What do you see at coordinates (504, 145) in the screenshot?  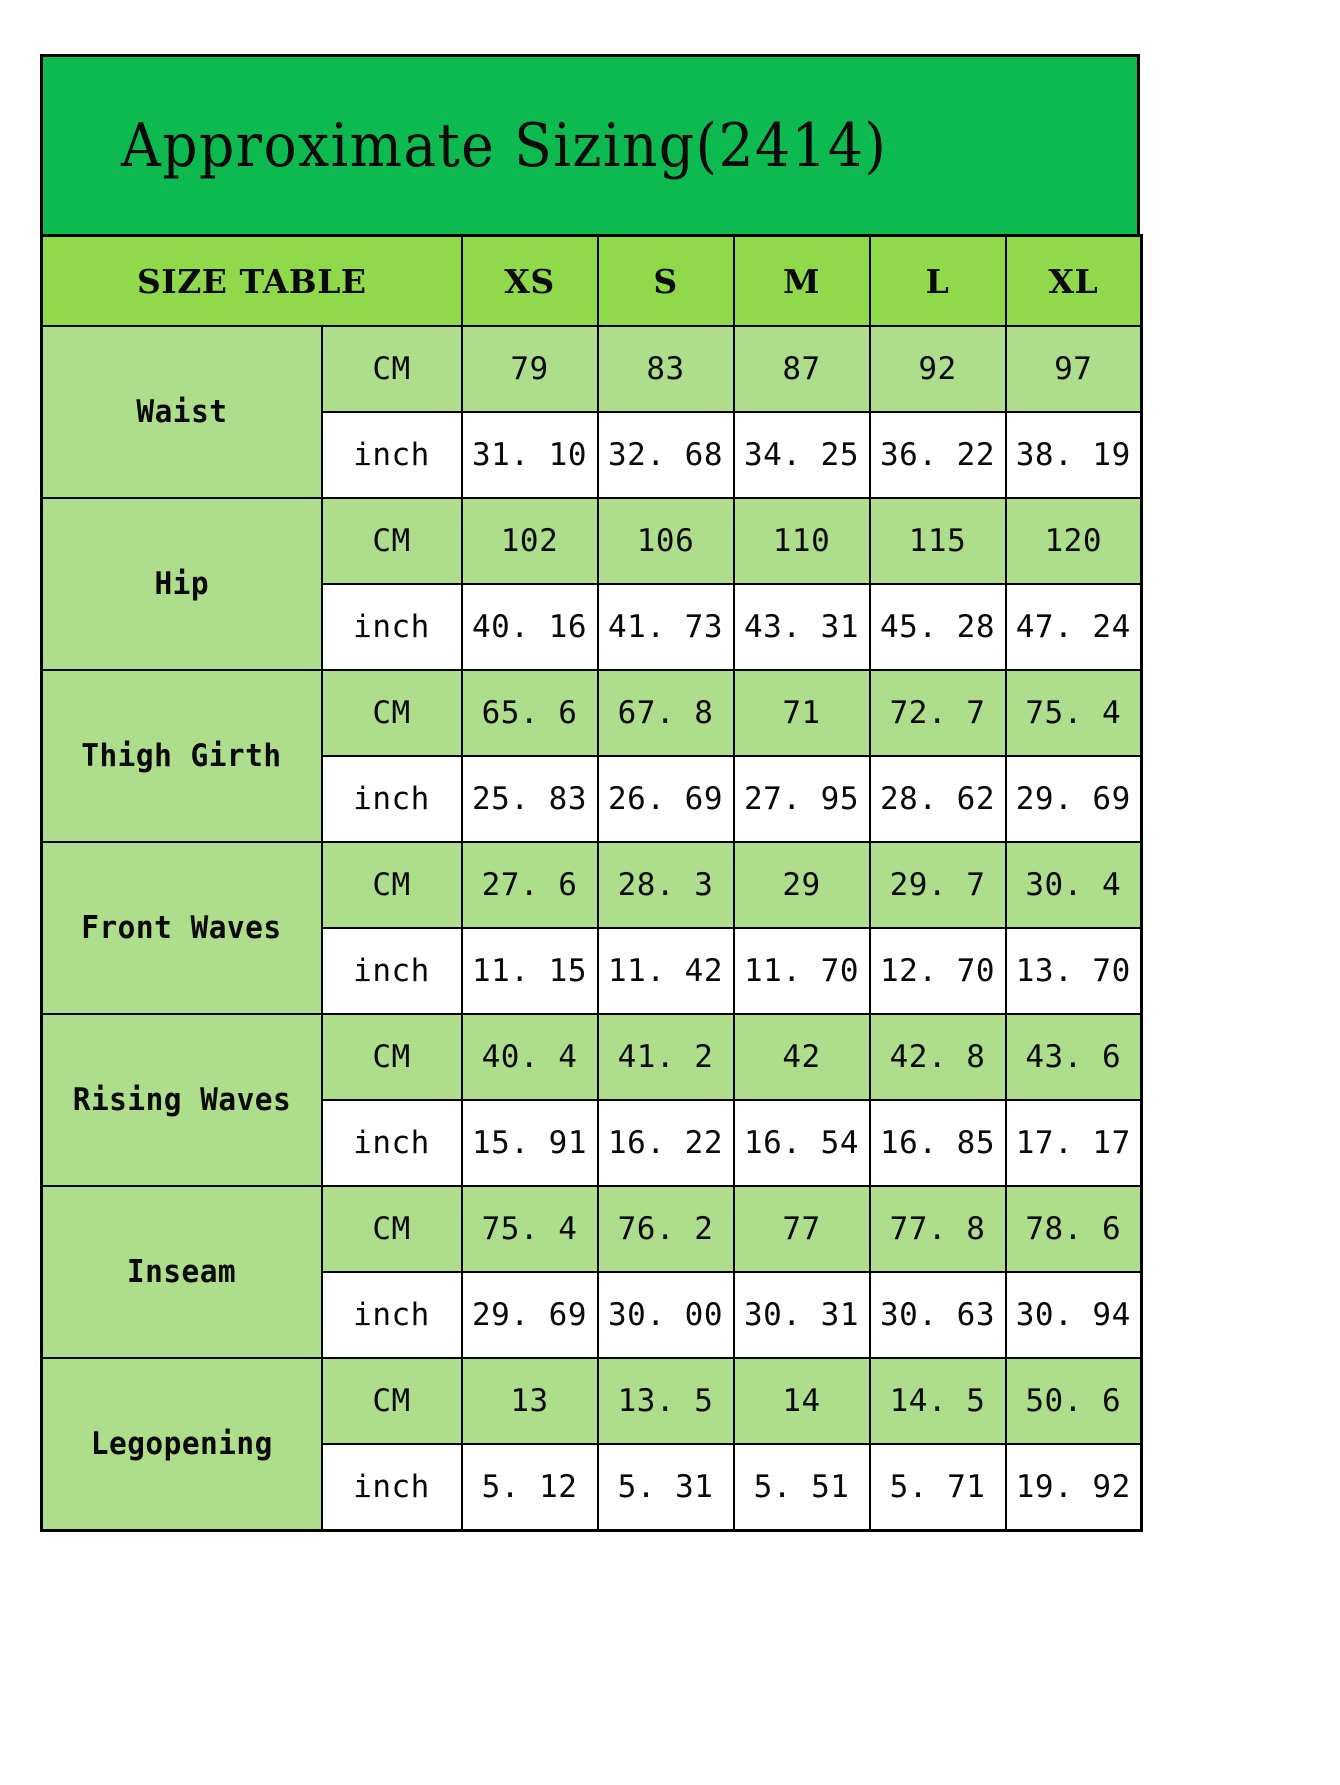 I see `page-title: Approximate Sizing(2414)` at bounding box center [504, 145].